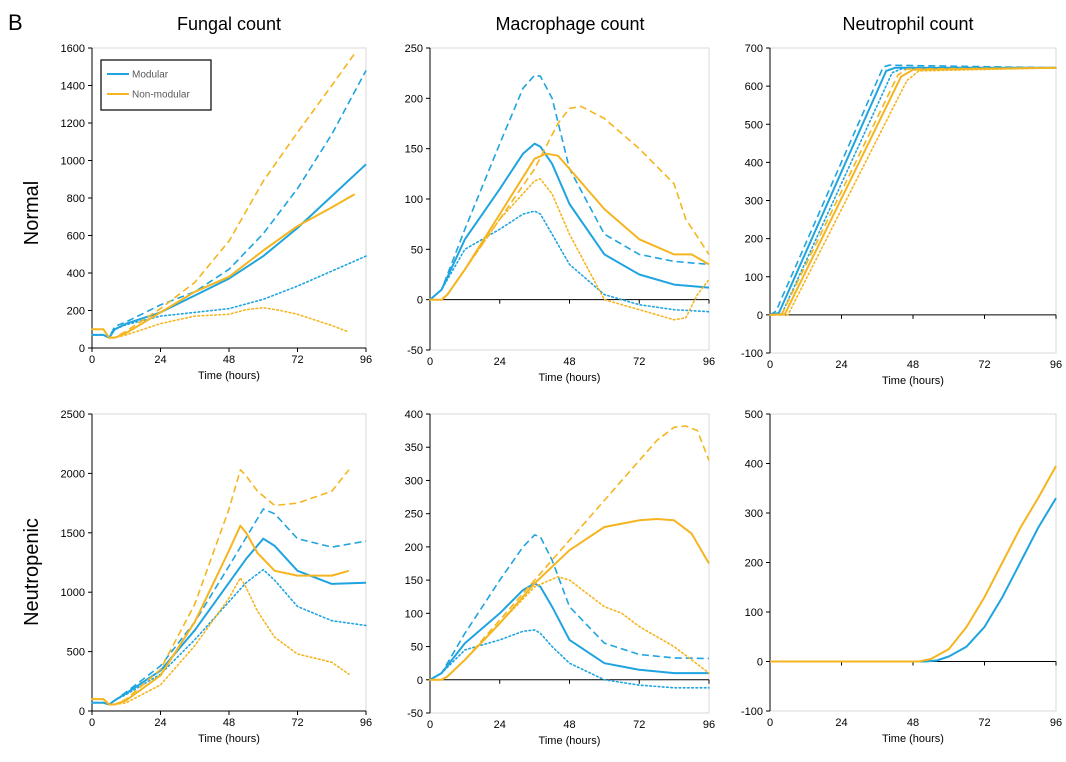 The image size is (1066, 762). What do you see at coordinates (76, 199) in the screenshot?
I see `y-tick-label: 800` at bounding box center [76, 199].